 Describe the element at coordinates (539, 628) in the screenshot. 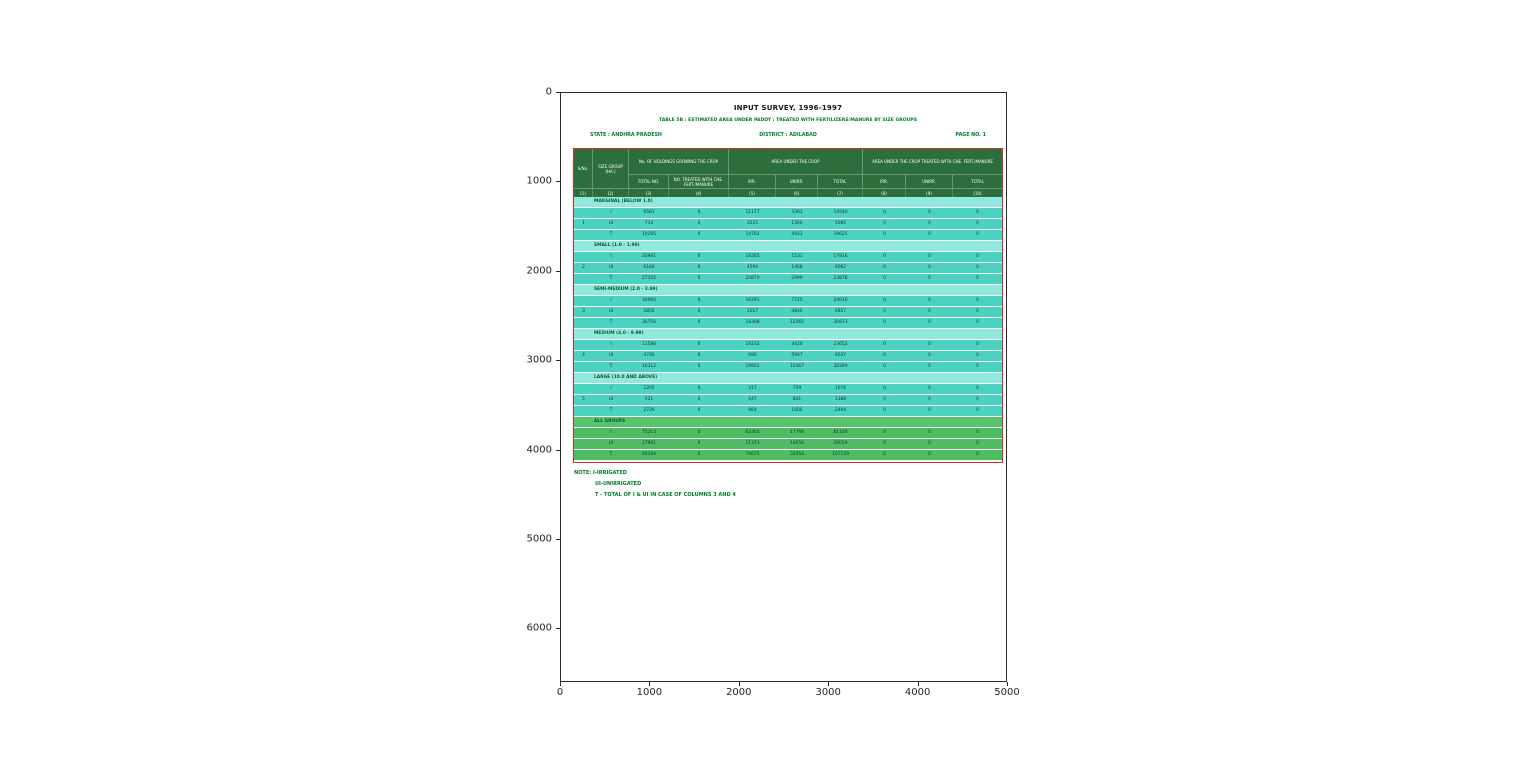

I see `y-tick-label: 6000` at that location.